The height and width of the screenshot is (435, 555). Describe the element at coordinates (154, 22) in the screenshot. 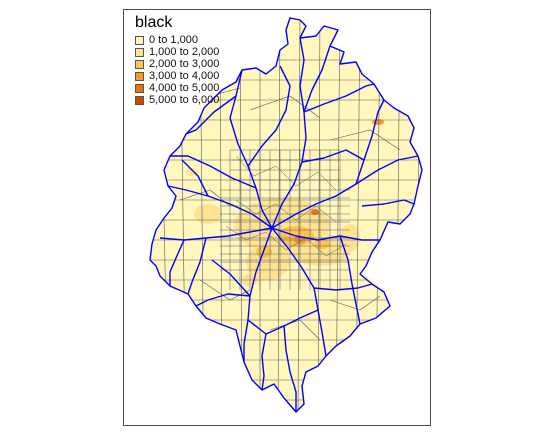

I see `legend-title: black` at that location.